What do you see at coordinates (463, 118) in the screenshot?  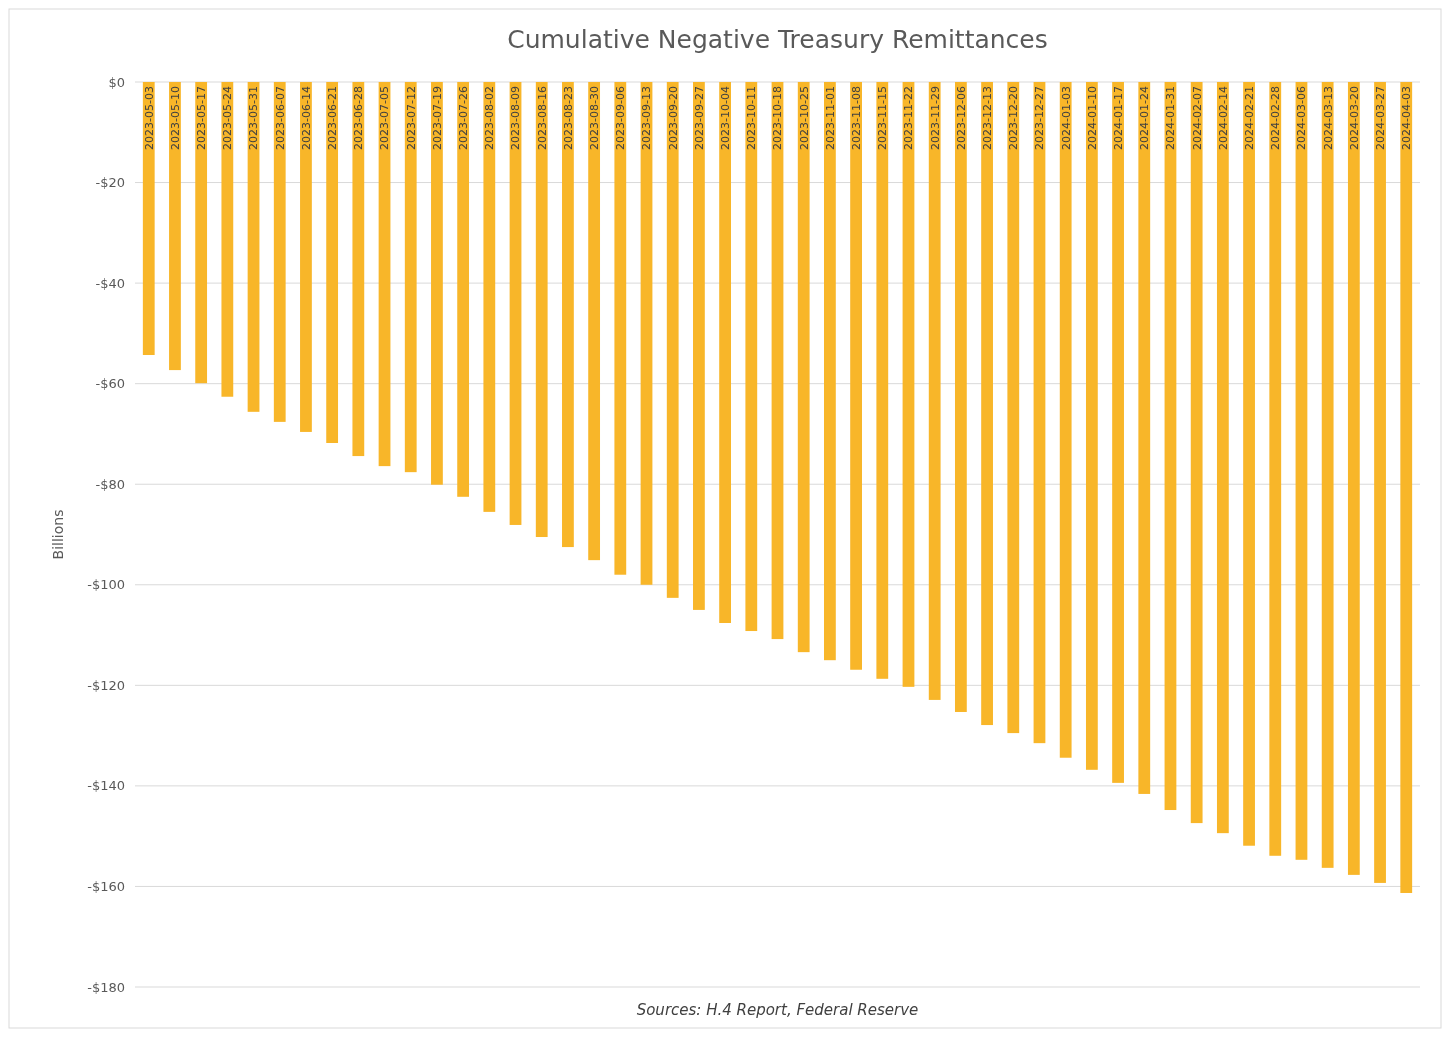 I see `x-tick-label: 2023-07-26` at bounding box center [463, 118].